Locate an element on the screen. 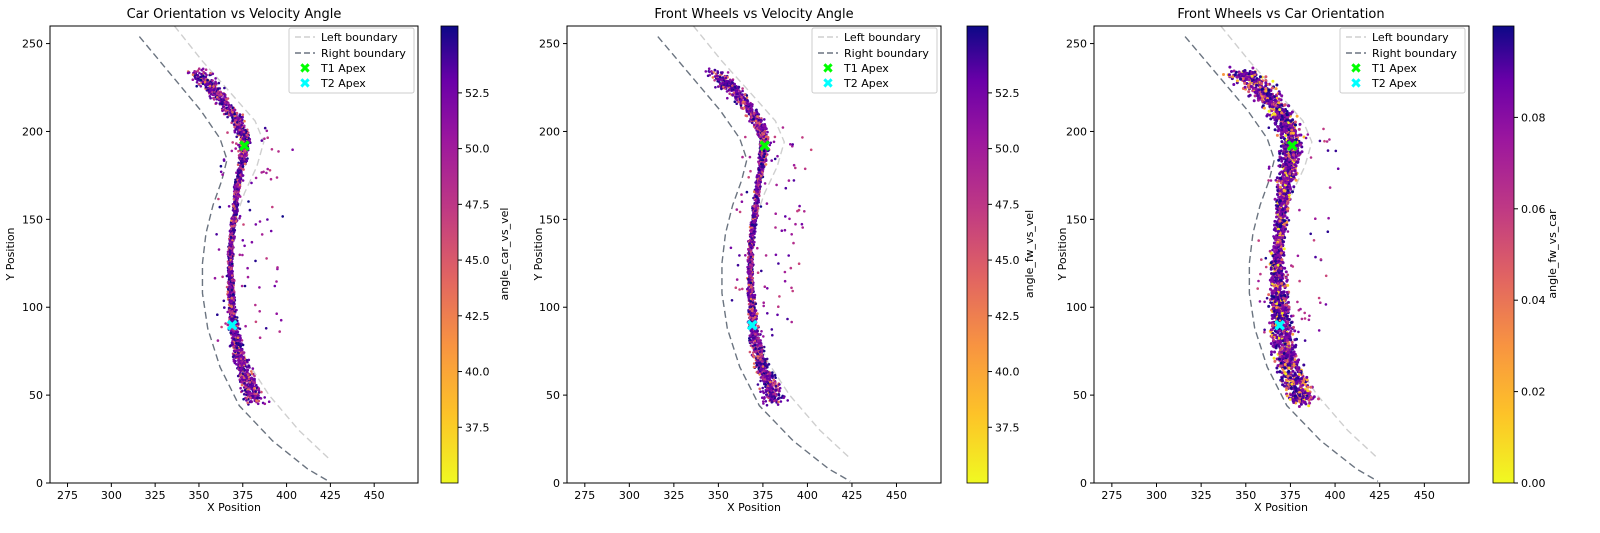 This screenshot has width=1600, height=533. legend-t2-apex-marker: ✖ is located at coordinates (828, 84).